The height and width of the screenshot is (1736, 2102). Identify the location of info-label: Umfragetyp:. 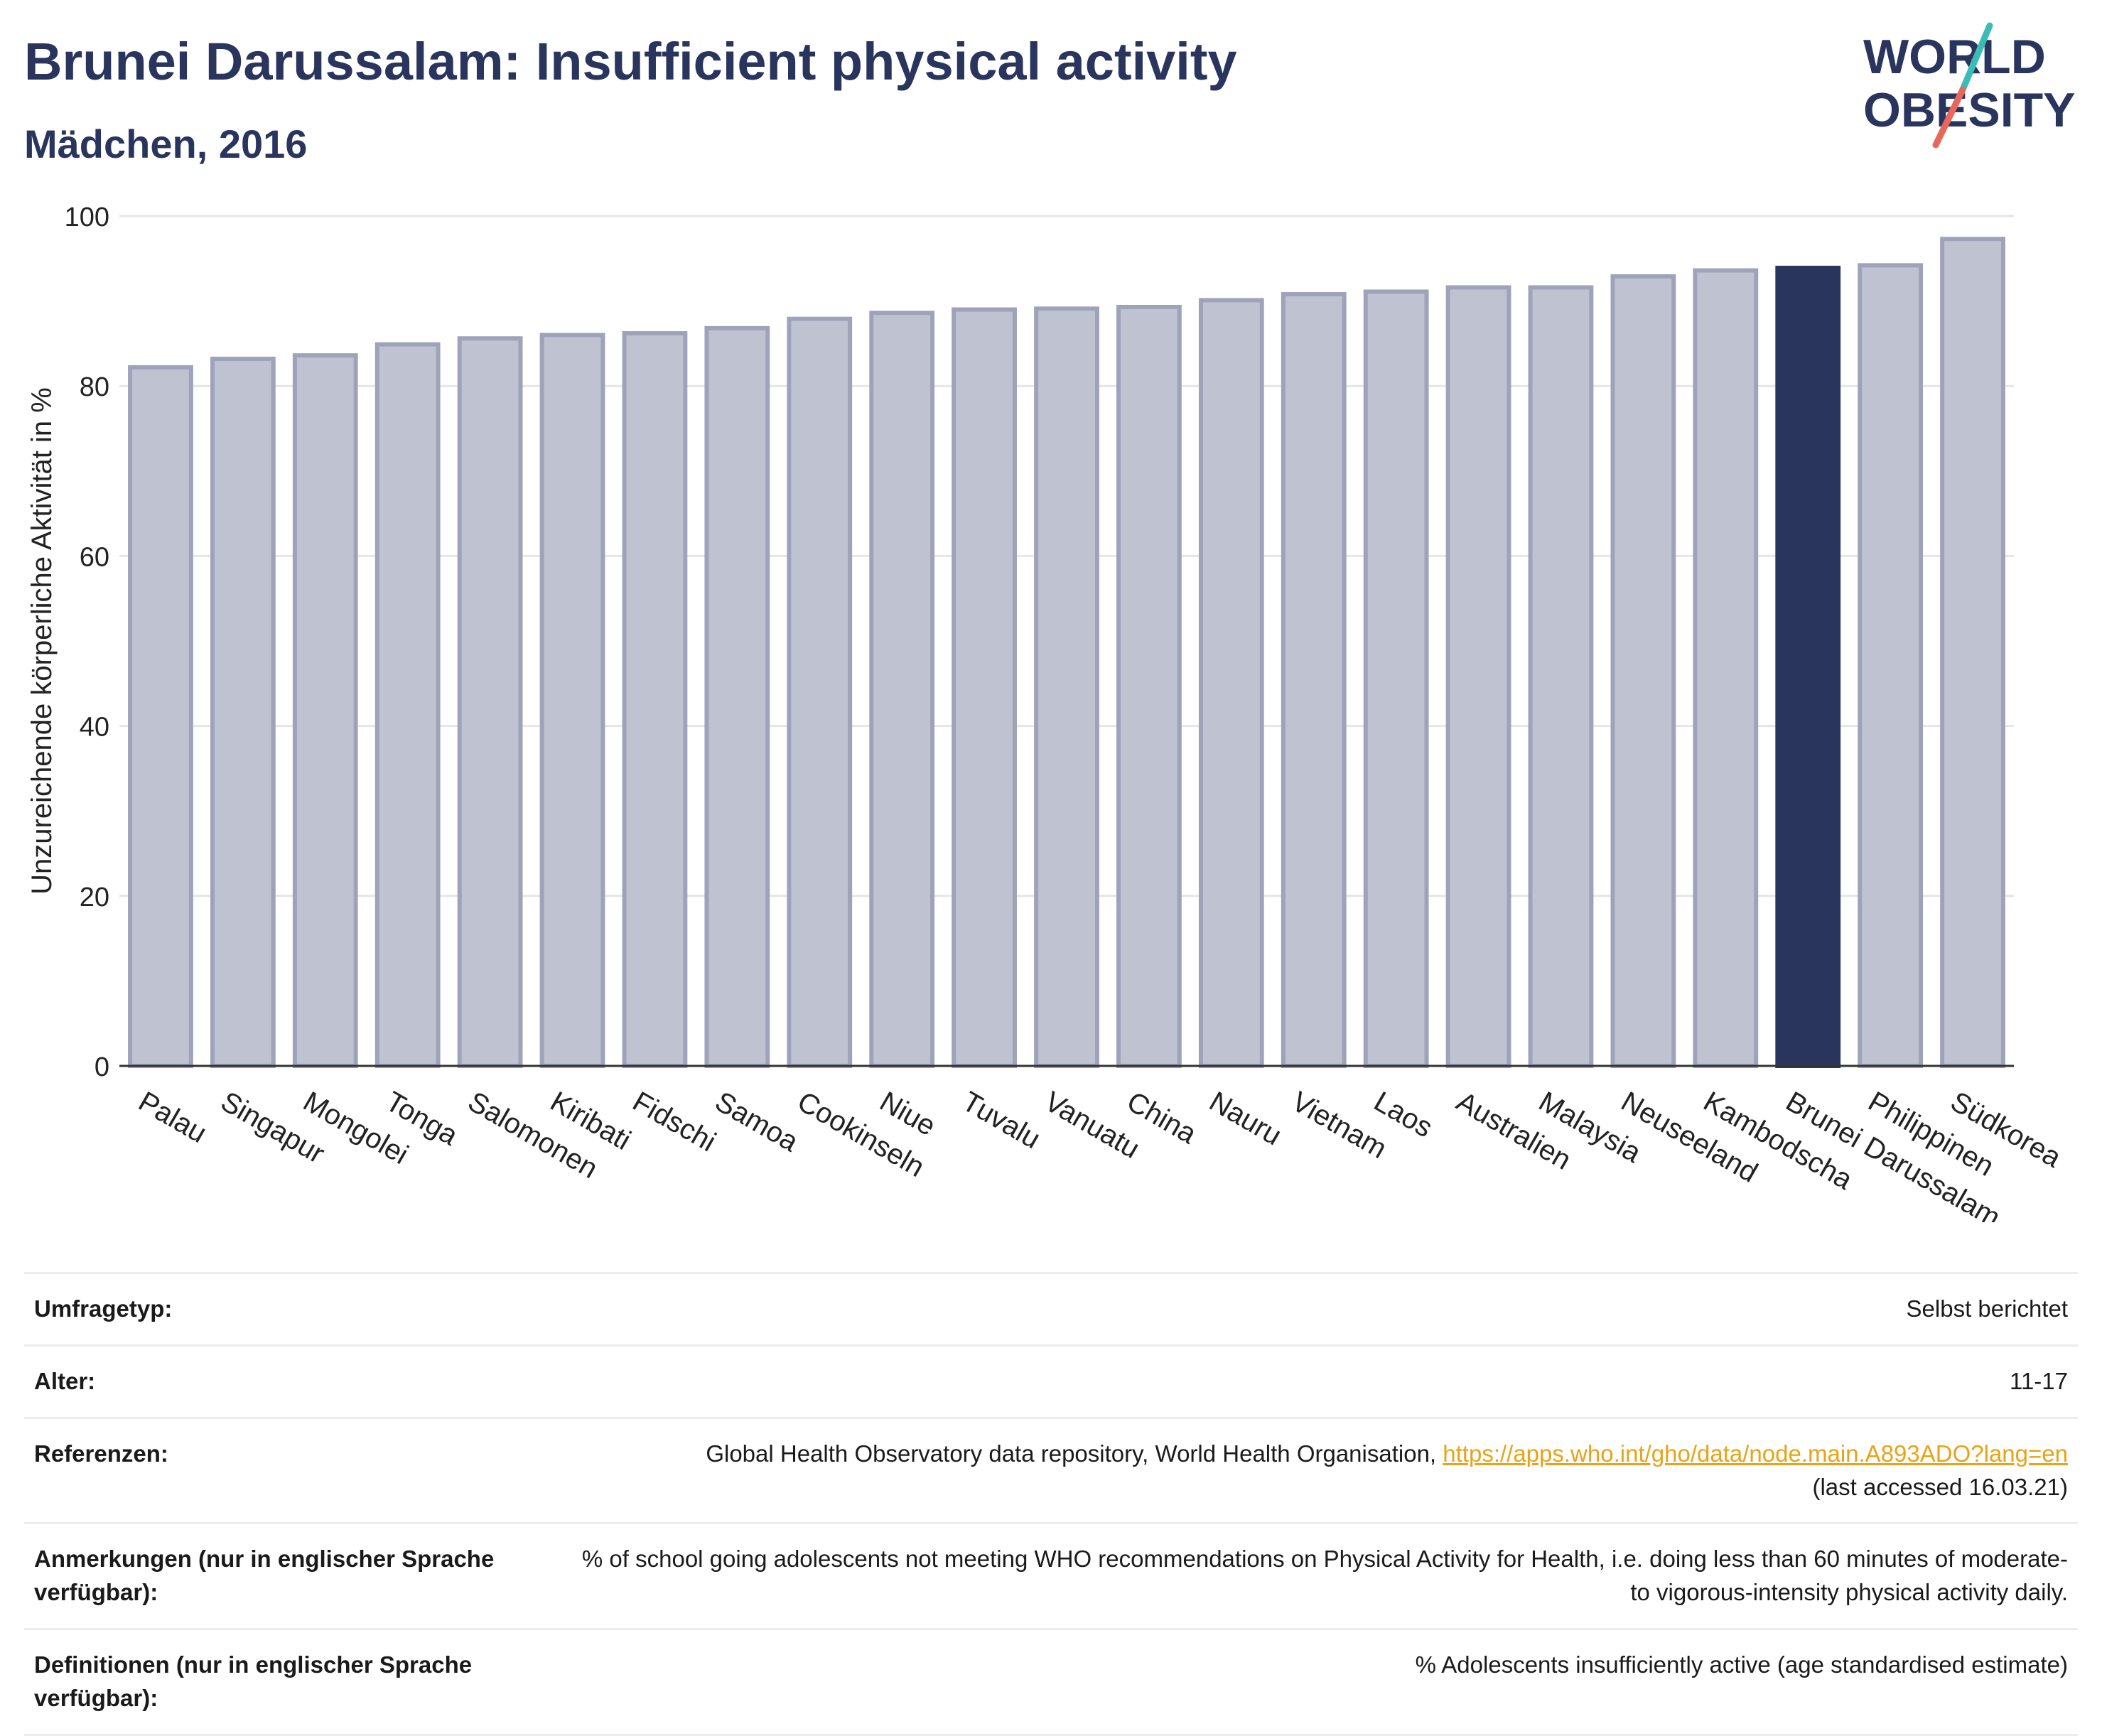
(103, 1308).